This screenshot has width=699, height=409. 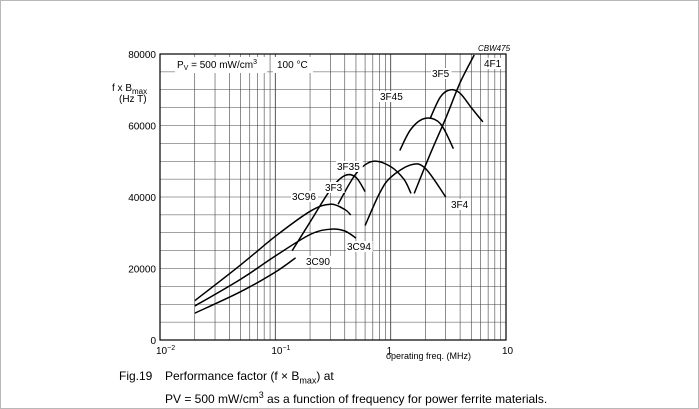 What do you see at coordinates (428, 356) in the screenshot?
I see `x-axis-label: operating freq. (MHz)` at bounding box center [428, 356].